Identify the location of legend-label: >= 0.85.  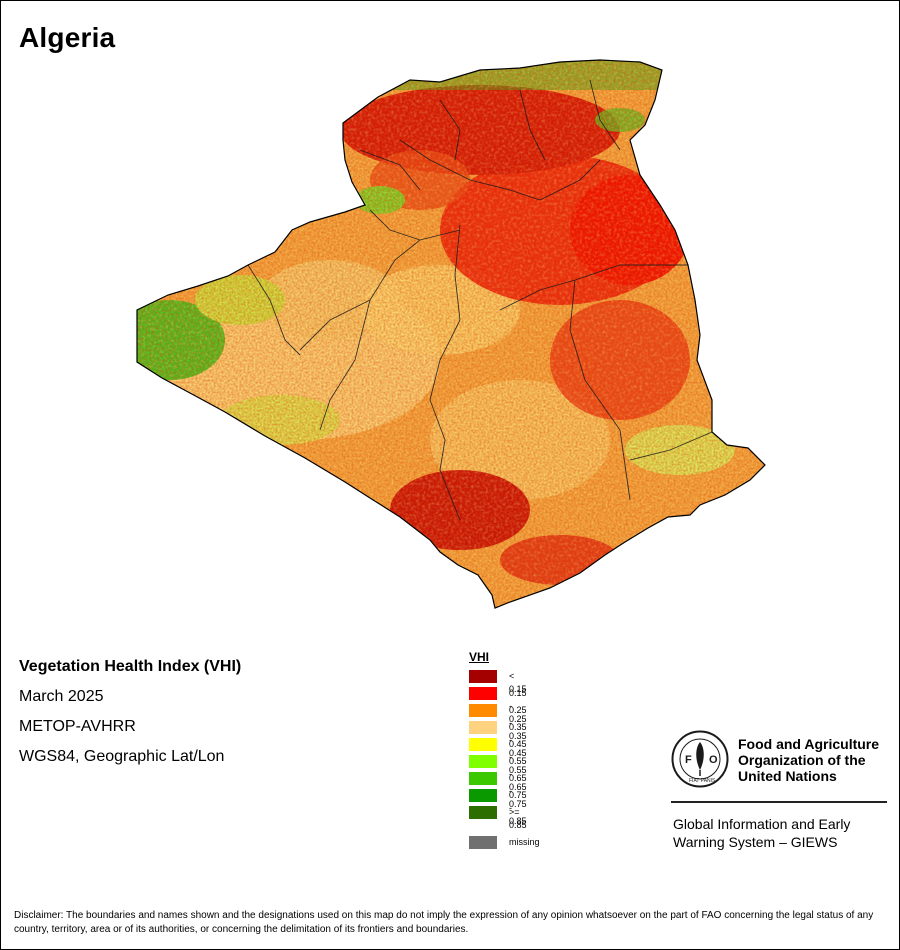
(518, 818).